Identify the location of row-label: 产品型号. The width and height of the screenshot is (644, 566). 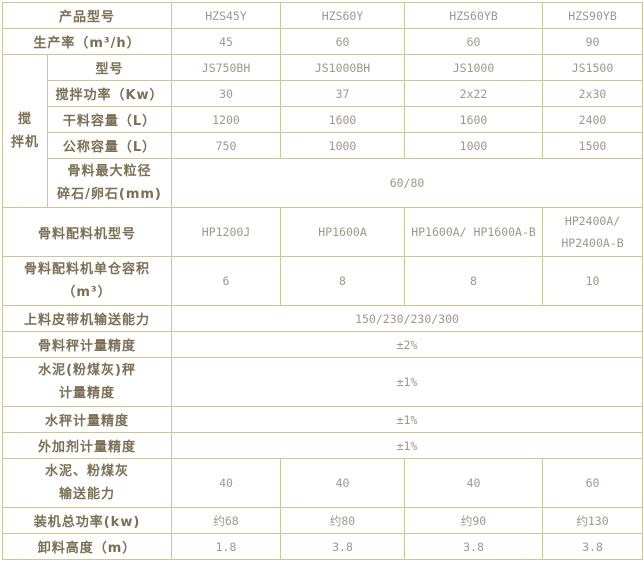
(87, 15).